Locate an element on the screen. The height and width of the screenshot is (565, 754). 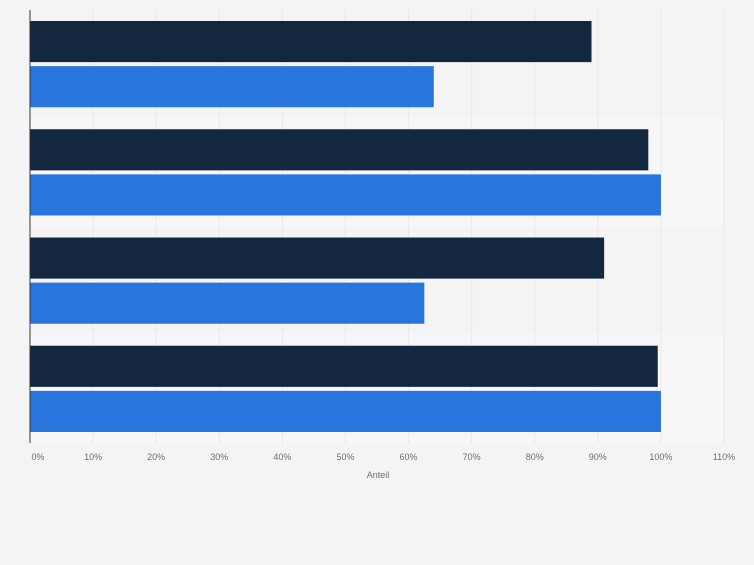
x-axis-label: Anteil is located at coordinates (378, 475).